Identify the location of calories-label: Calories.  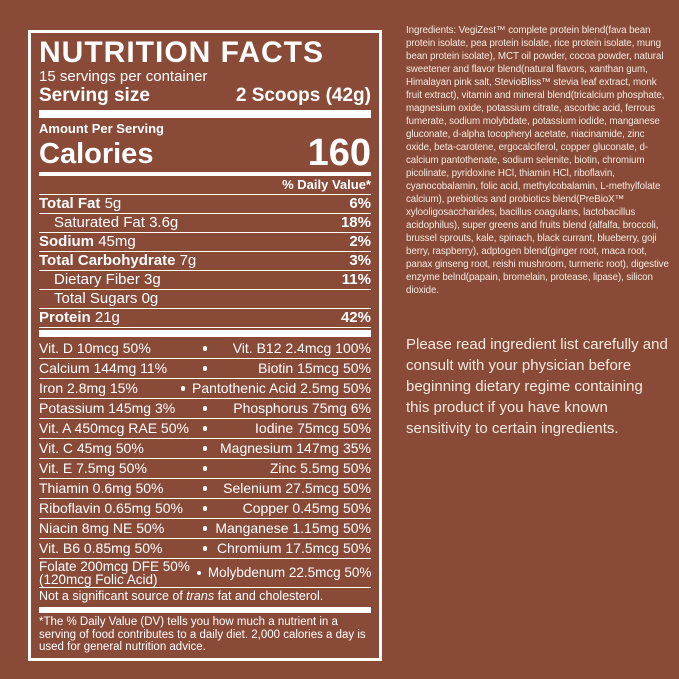
(96, 154).